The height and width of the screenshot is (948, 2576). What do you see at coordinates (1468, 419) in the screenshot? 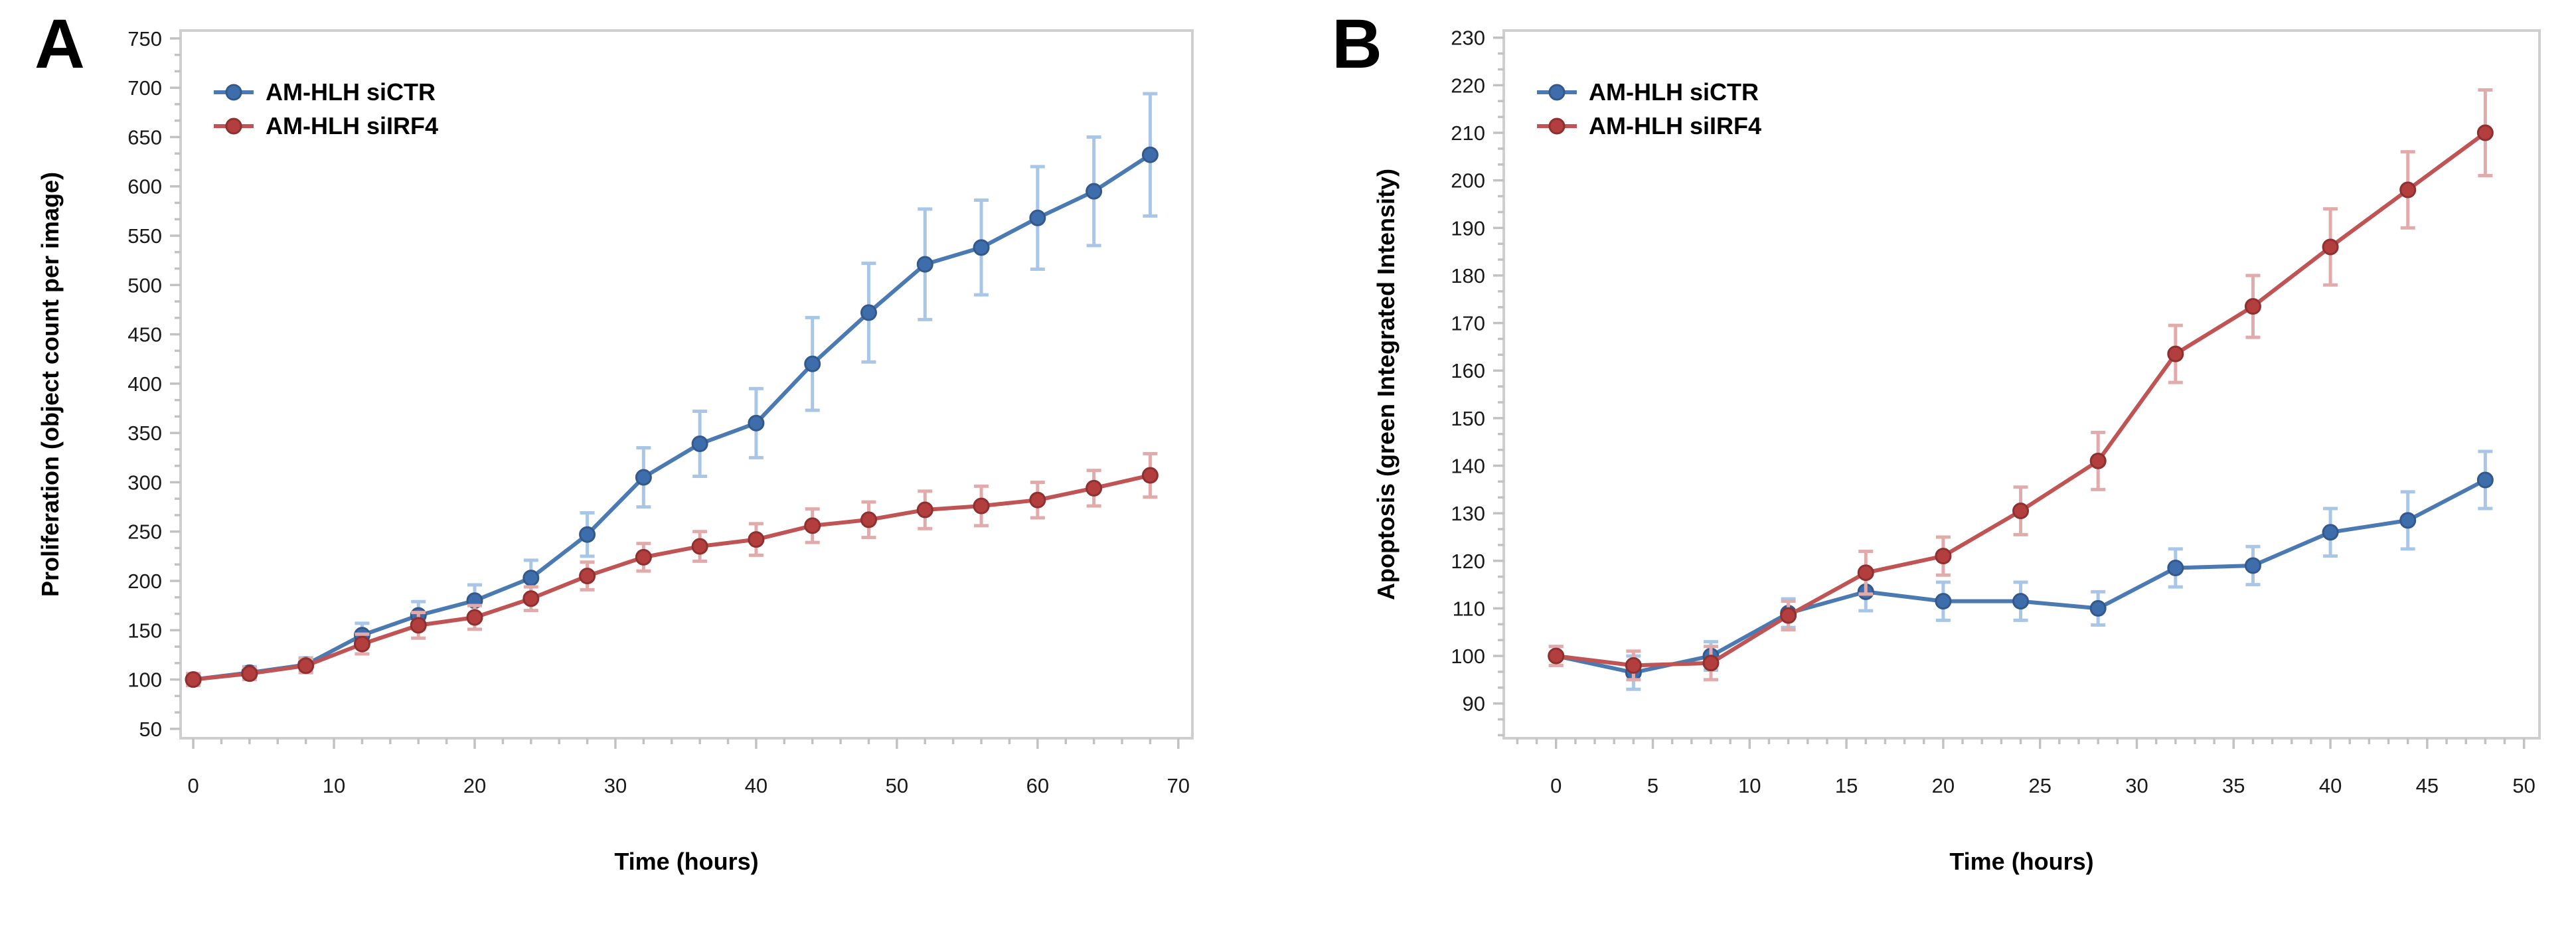
I see `y-tick-label: 150` at bounding box center [1468, 419].